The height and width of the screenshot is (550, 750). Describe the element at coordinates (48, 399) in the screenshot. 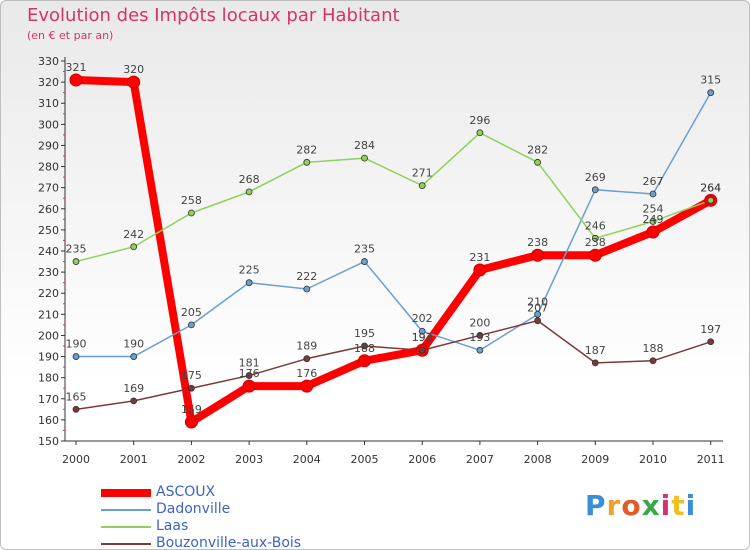

I see `y-tick-label: 170` at that location.